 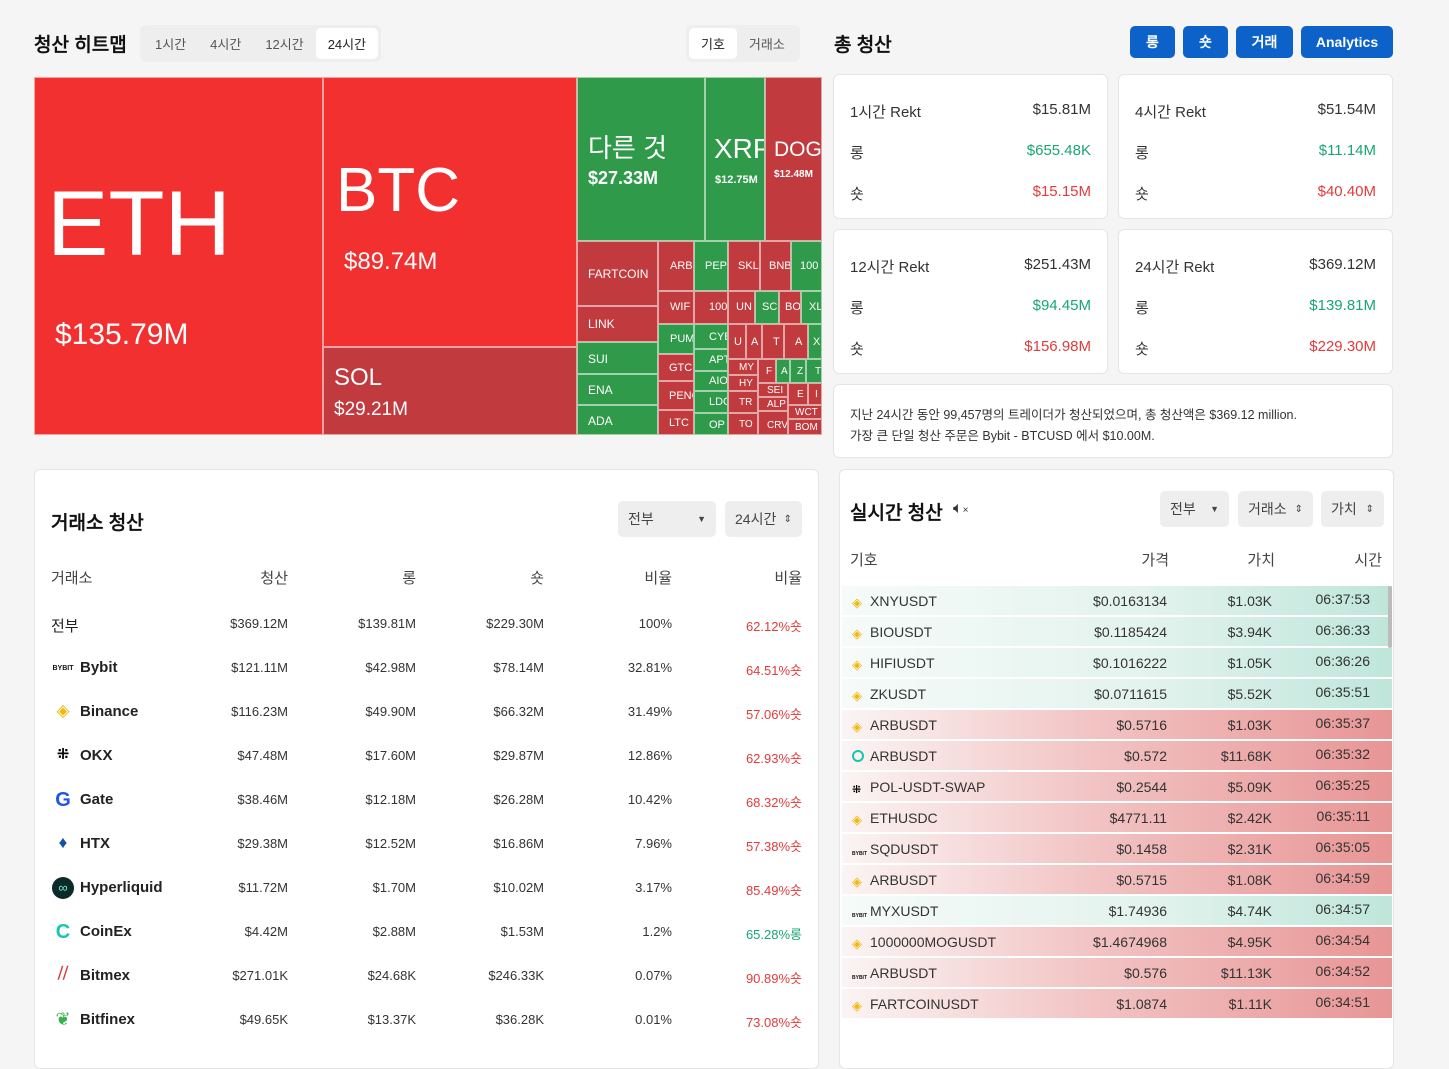 What do you see at coordinates (1117, 725) in the screenshot?
I see `live-row: ◈ ARBUSDT $0.5716 $1.03K 06:35:37` at bounding box center [1117, 725].